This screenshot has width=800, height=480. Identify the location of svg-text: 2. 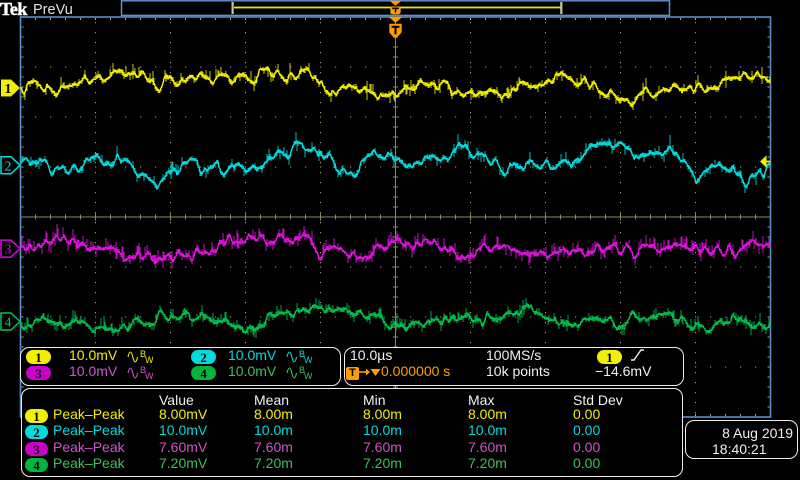
(8, 166).